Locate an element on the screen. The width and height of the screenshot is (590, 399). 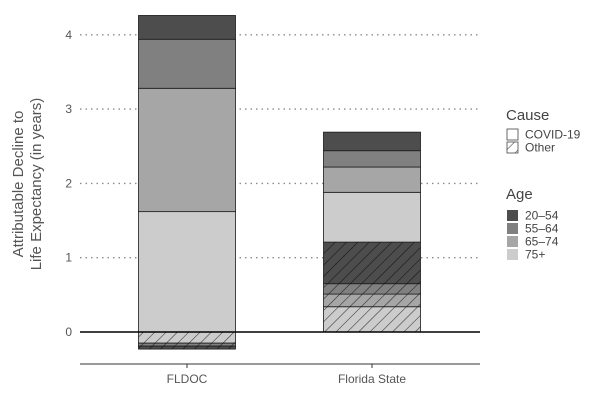
bar-segment-fldoc-other-75-hatch is located at coordinates (187, 338).